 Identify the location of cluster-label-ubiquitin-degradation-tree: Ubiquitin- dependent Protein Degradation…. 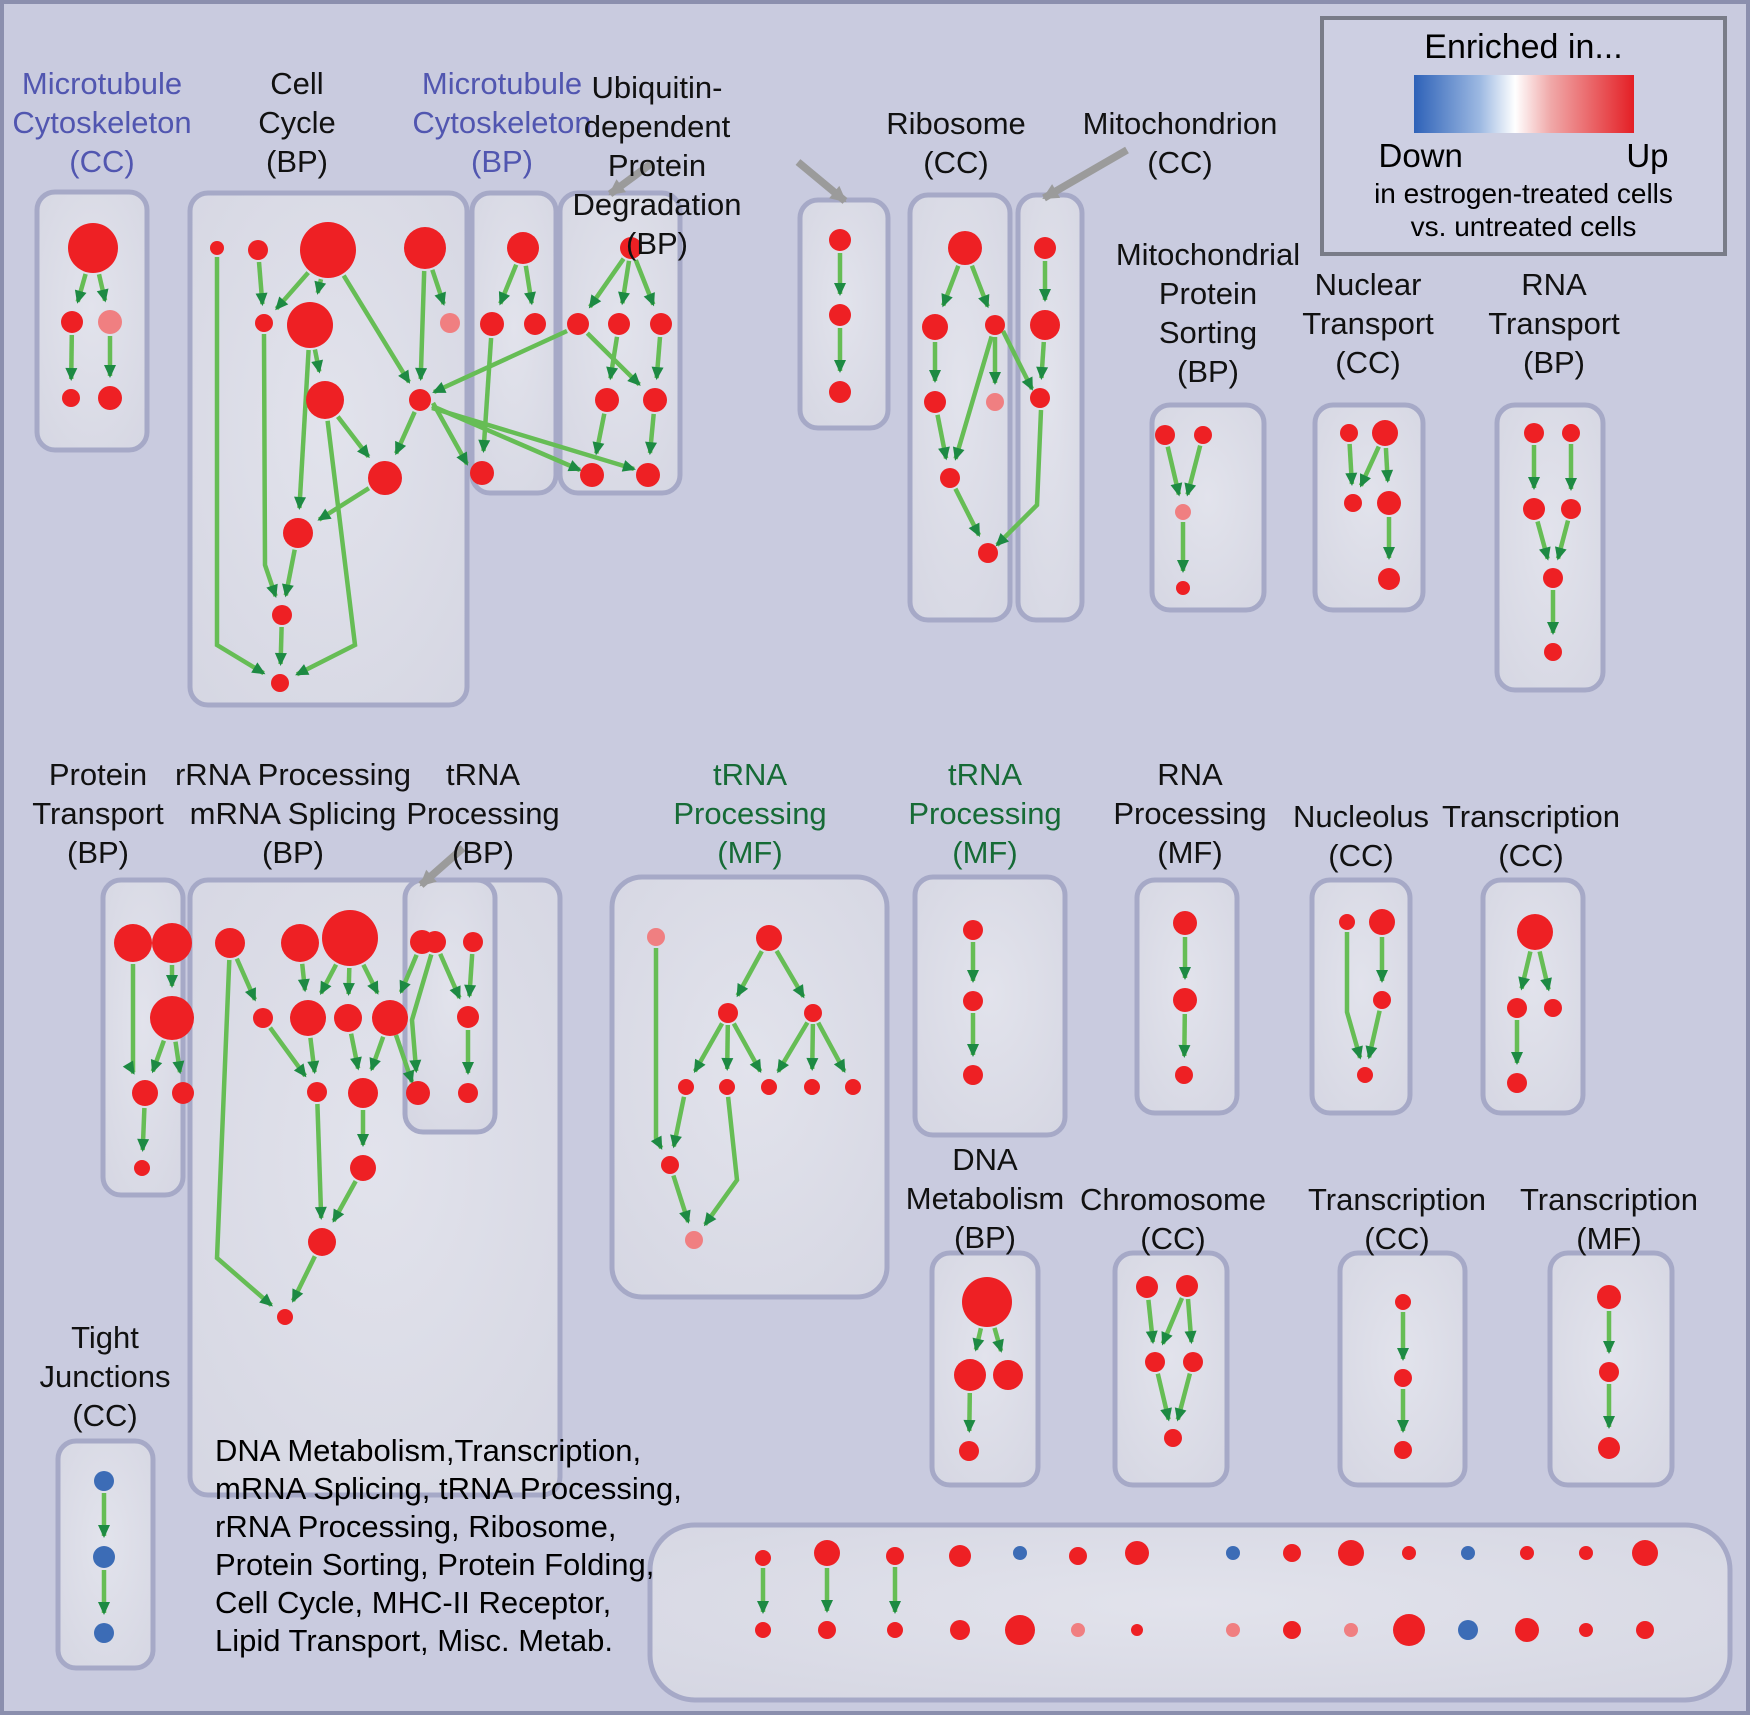
(657, 165).